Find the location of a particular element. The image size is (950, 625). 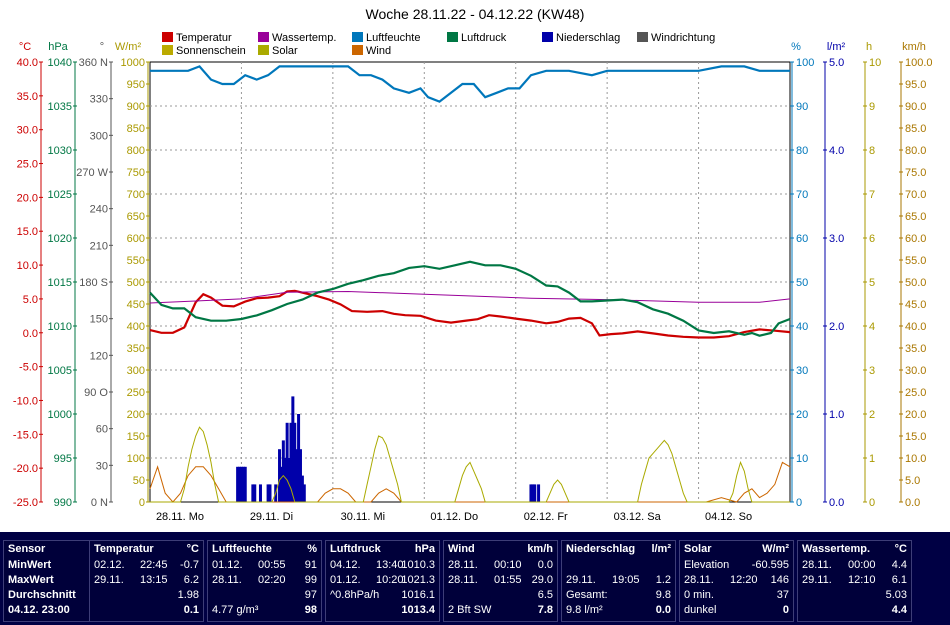

stats-date: 04.12. is located at coordinates (345, 565).